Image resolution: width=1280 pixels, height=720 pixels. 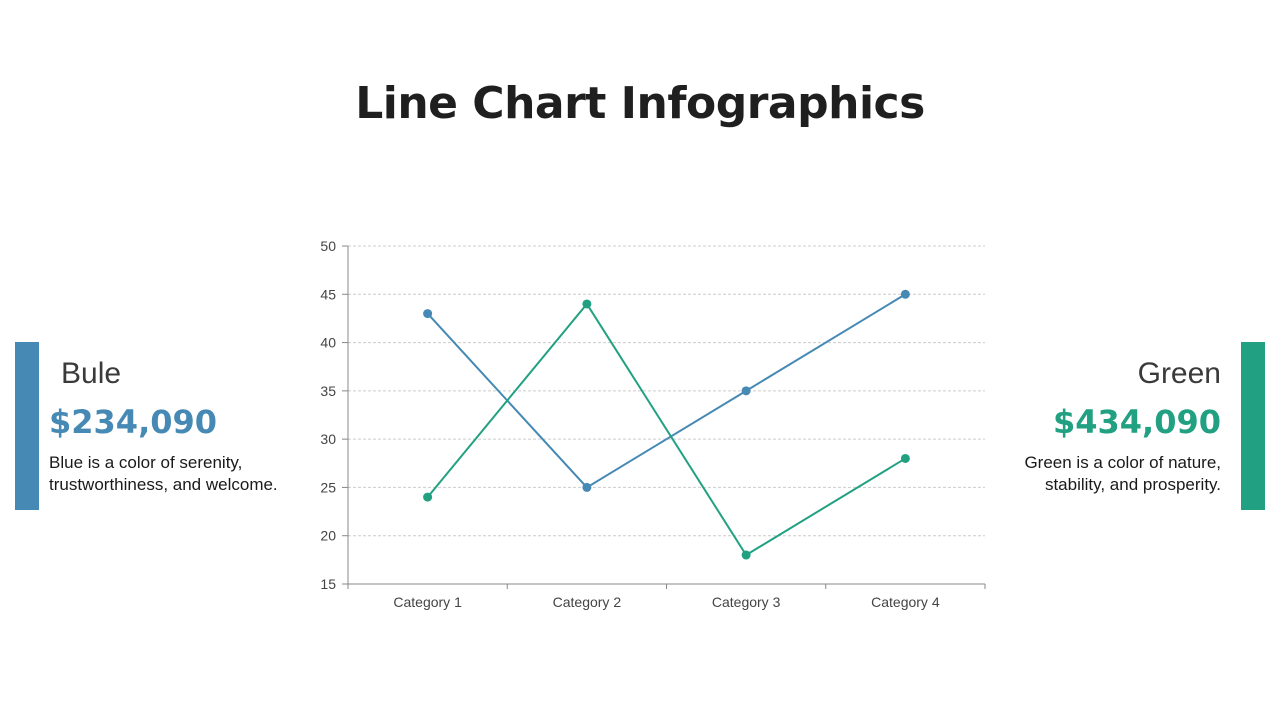 What do you see at coordinates (1253, 426) in the screenshot?
I see `right-accent-bar` at bounding box center [1253, 426].